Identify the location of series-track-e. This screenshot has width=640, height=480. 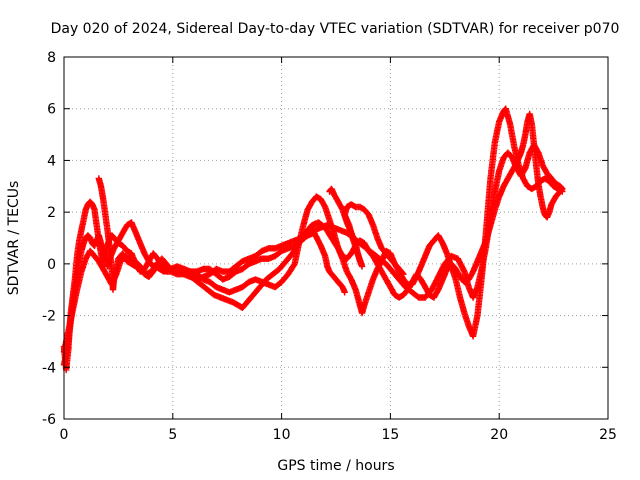
(366, 231).